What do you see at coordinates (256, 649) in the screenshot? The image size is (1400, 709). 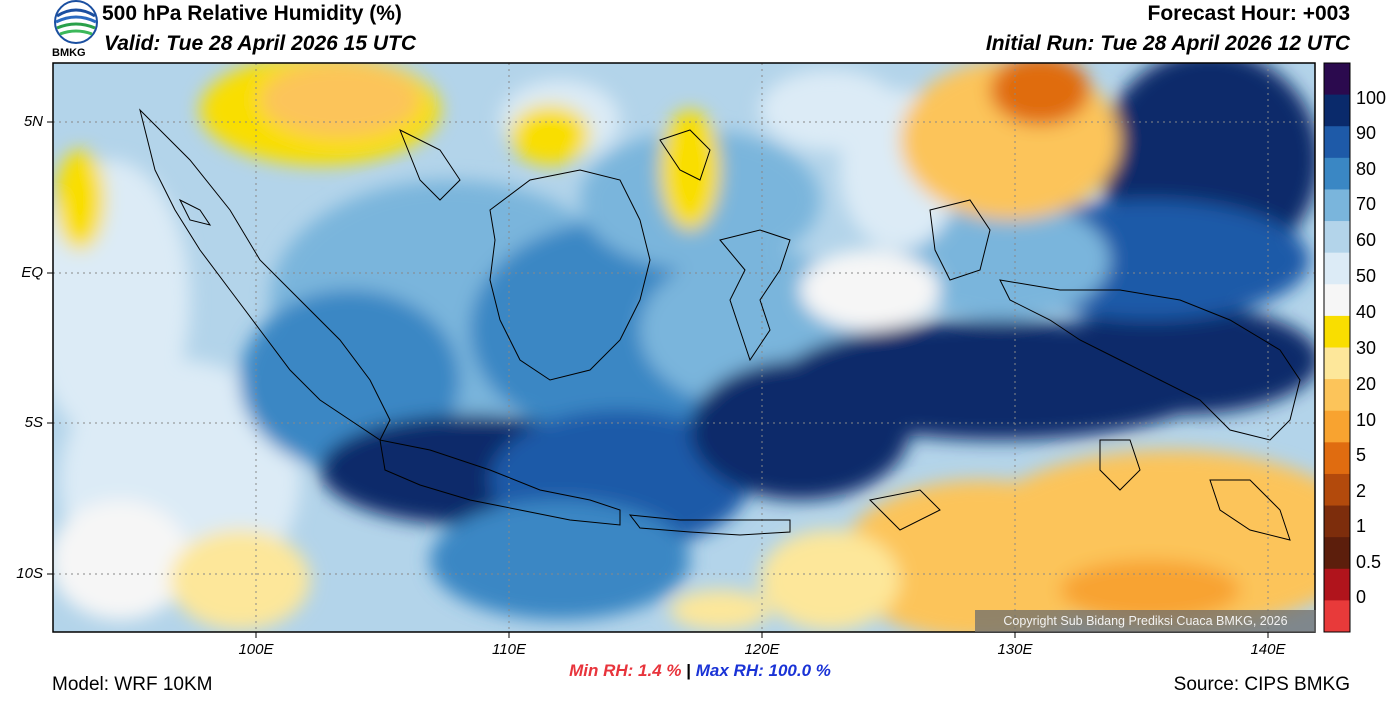 I see `lon-label-100e: 100E` at bounding box center [256, 649].